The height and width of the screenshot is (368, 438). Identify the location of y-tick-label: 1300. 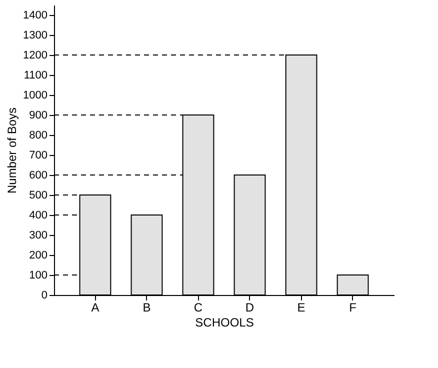
(35, 36).